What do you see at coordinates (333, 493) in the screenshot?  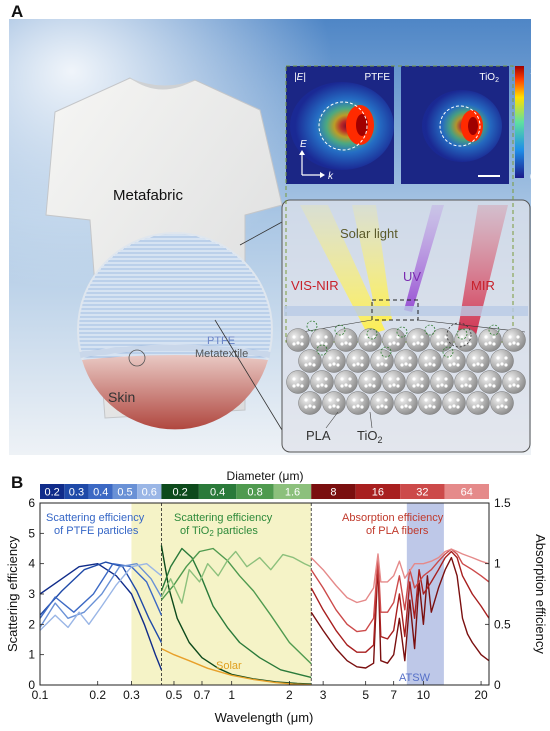 I see `diameter-value: 8` at bounding box center [333, 493].